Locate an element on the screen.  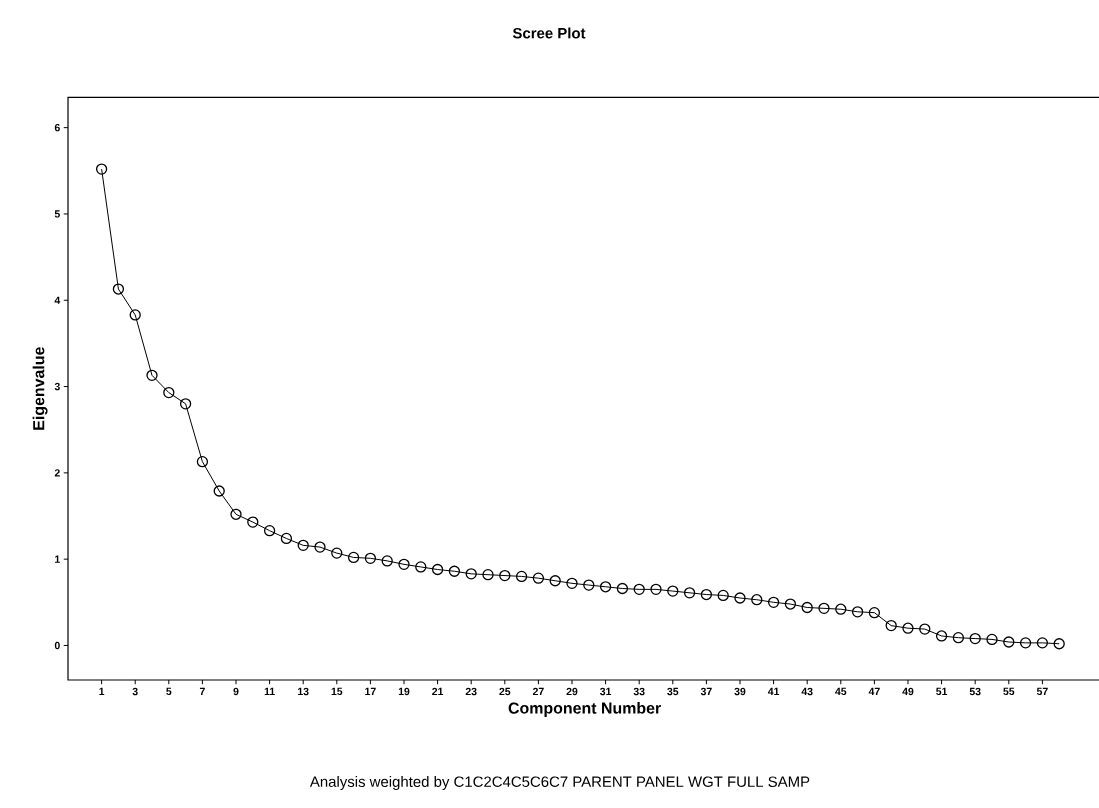
x-tick-label: 17 is located at coordinates (370, 691).